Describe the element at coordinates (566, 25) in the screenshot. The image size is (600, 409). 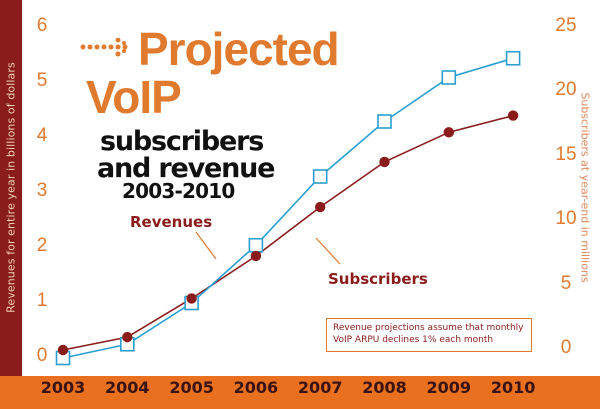
I see `y-tick-right-25: 25` at that location.